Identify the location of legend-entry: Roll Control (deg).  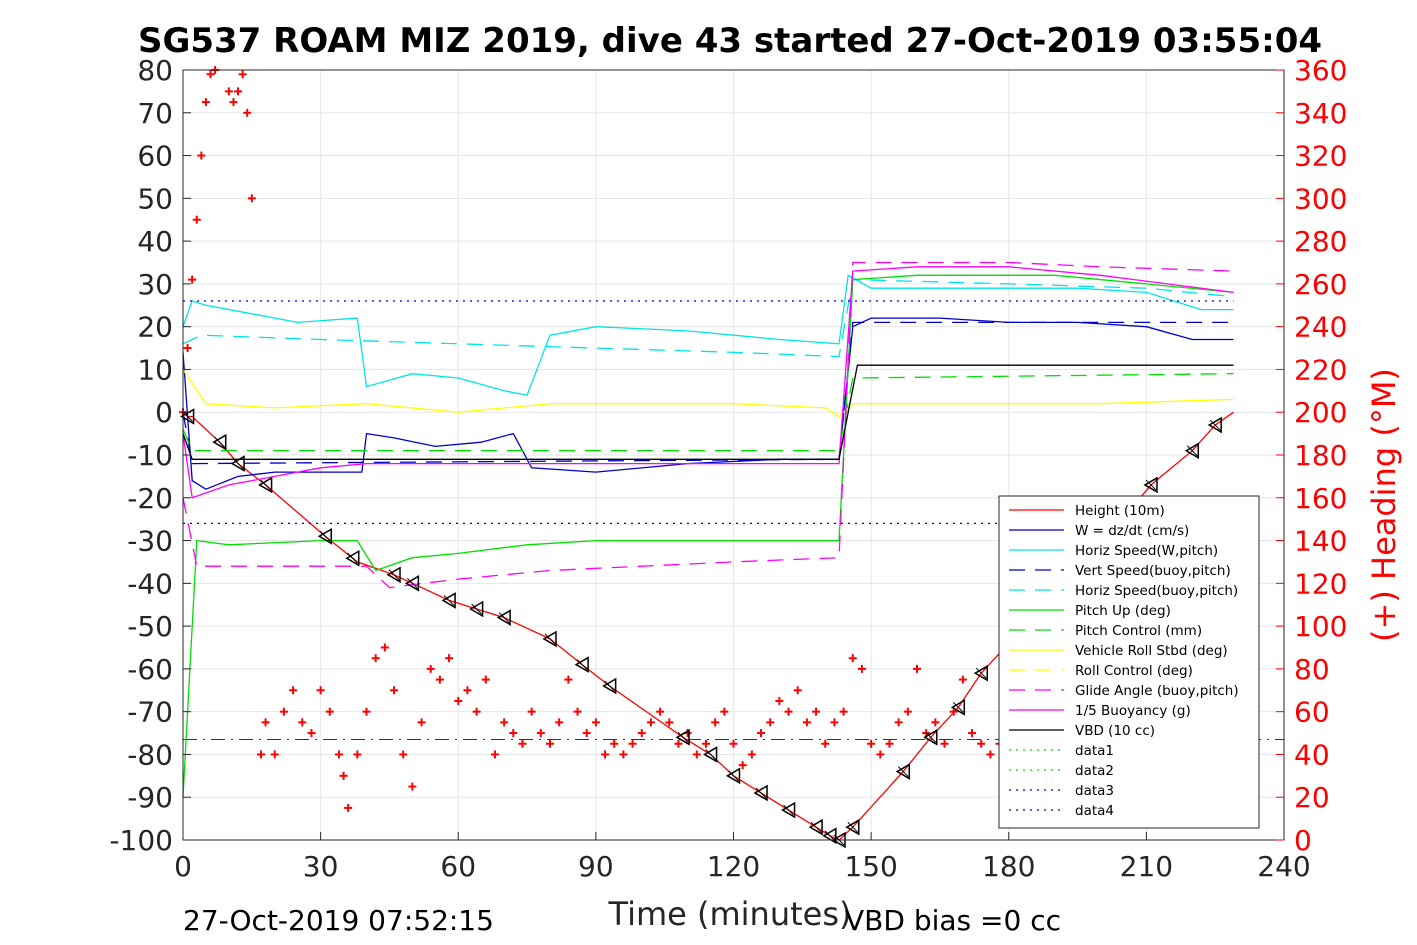
(1101, 671).